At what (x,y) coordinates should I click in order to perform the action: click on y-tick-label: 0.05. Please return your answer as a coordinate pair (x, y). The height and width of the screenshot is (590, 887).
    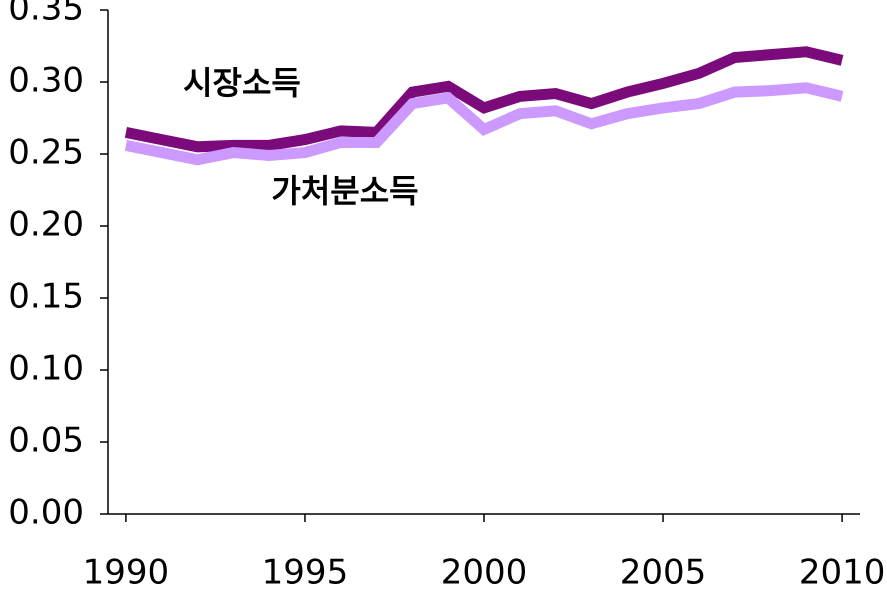
    Looking at the image, I should click on (46, 441).